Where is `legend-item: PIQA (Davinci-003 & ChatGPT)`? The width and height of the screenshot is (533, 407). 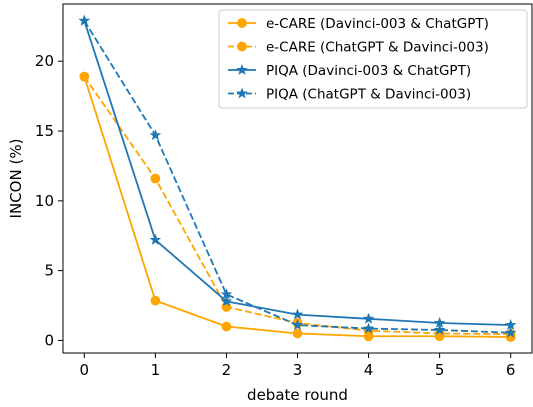 legend-item: PIQA (Davinci-003 & ChatGPT) is located at coordinates (349, 71).